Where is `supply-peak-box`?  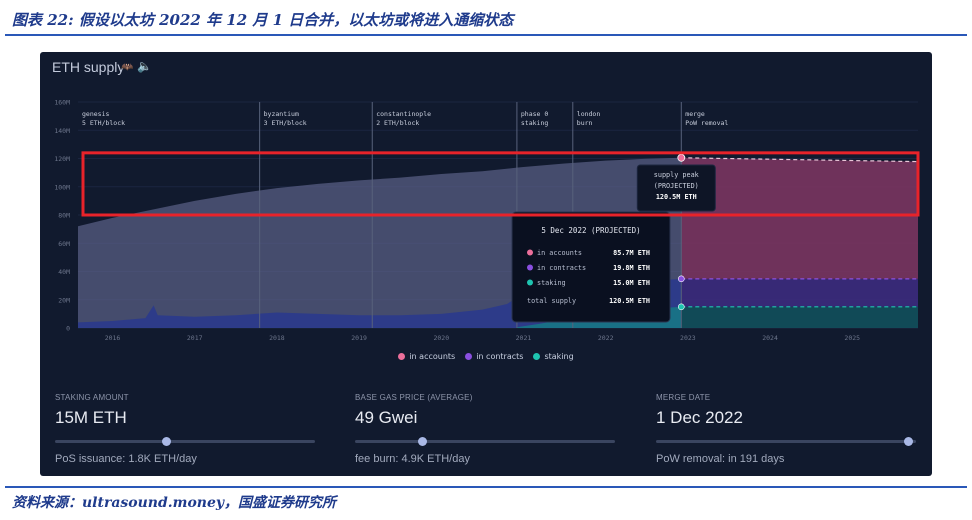
supply-peak-box is located at coordinates (676, 188).